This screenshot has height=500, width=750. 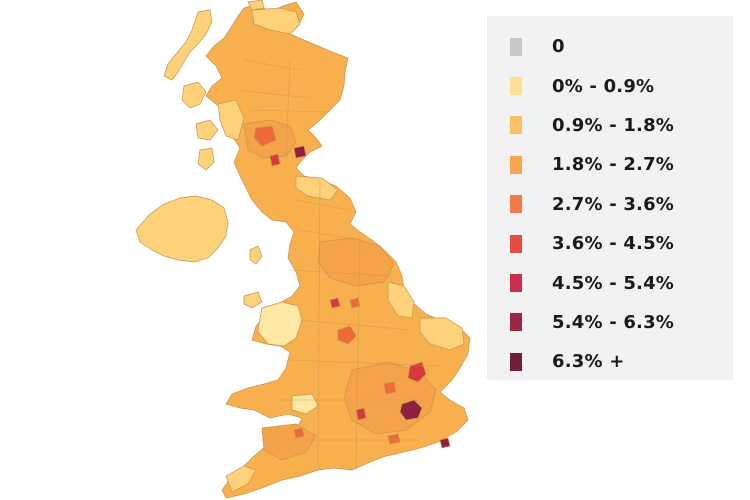 What do you see at coordinates (317, 188) in the screenshot?
I see `borders-light-patch` at bounding box center [317, 188].